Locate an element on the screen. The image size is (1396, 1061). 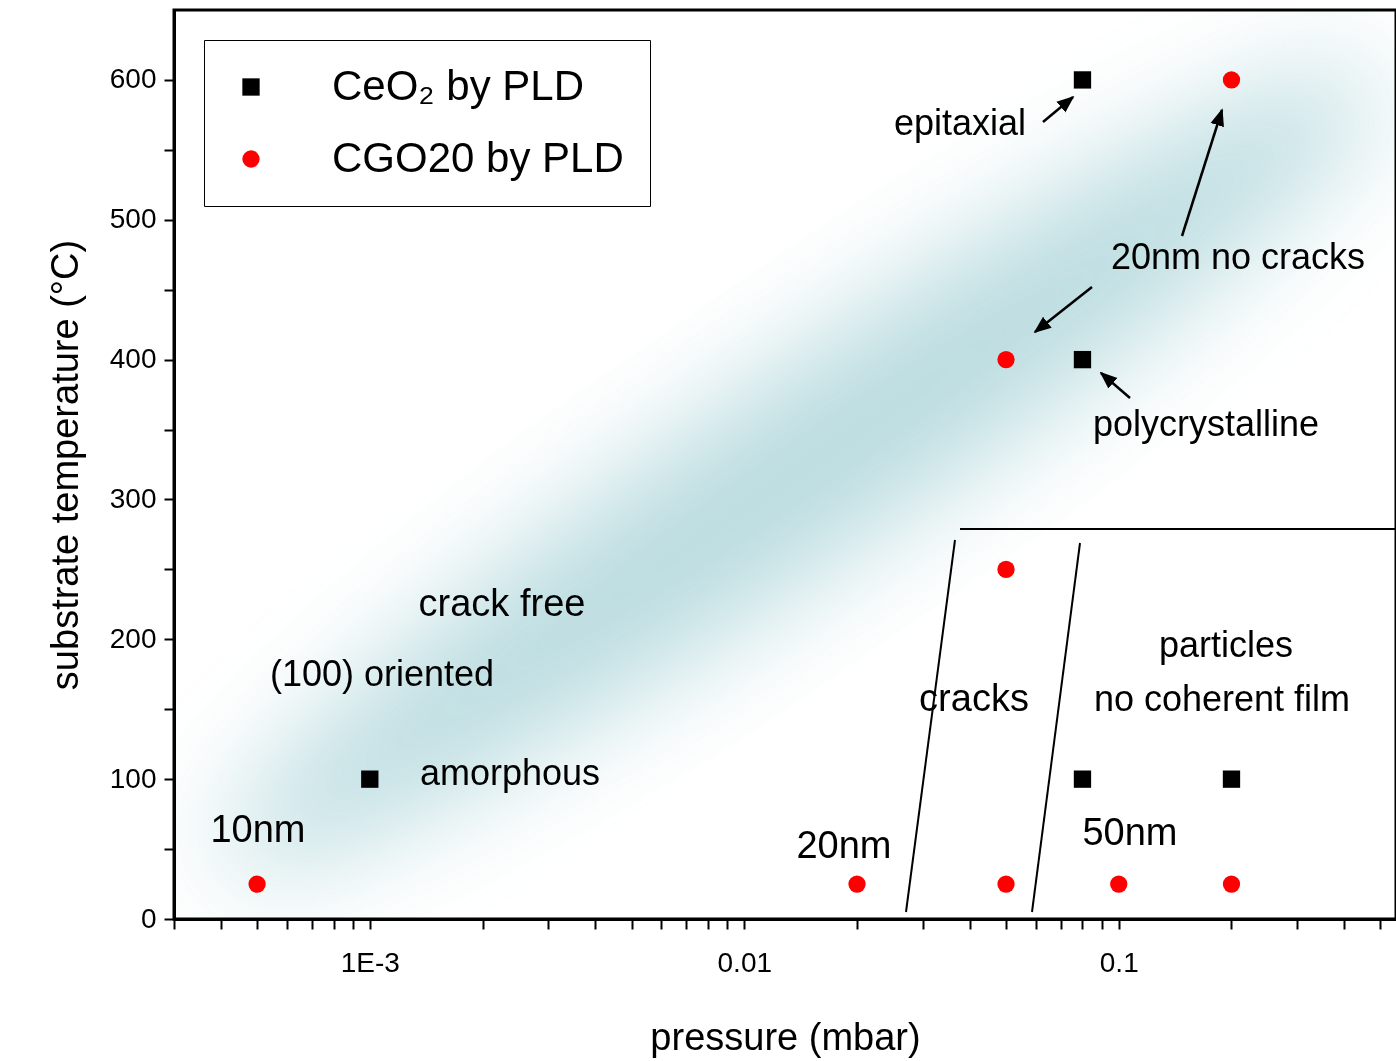
annotation: polycrystalline is located at coordinates (1206, 423).